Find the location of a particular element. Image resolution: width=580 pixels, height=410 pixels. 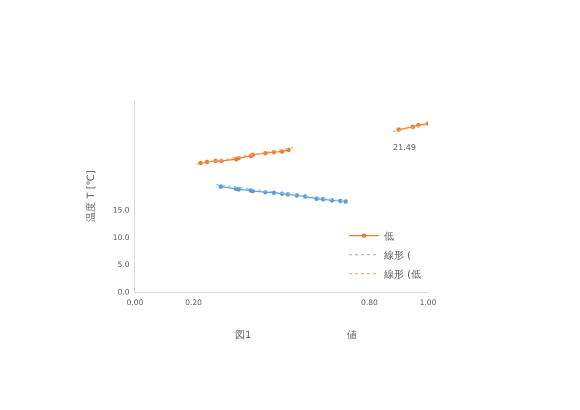

text: 値 is located at coordinates (352, 335).